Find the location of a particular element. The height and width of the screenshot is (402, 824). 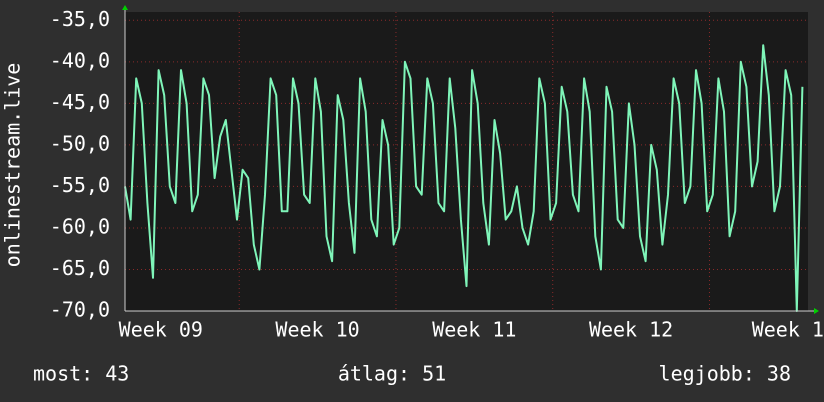

stat-current: most: 43 is located at coordinates (81, 374).